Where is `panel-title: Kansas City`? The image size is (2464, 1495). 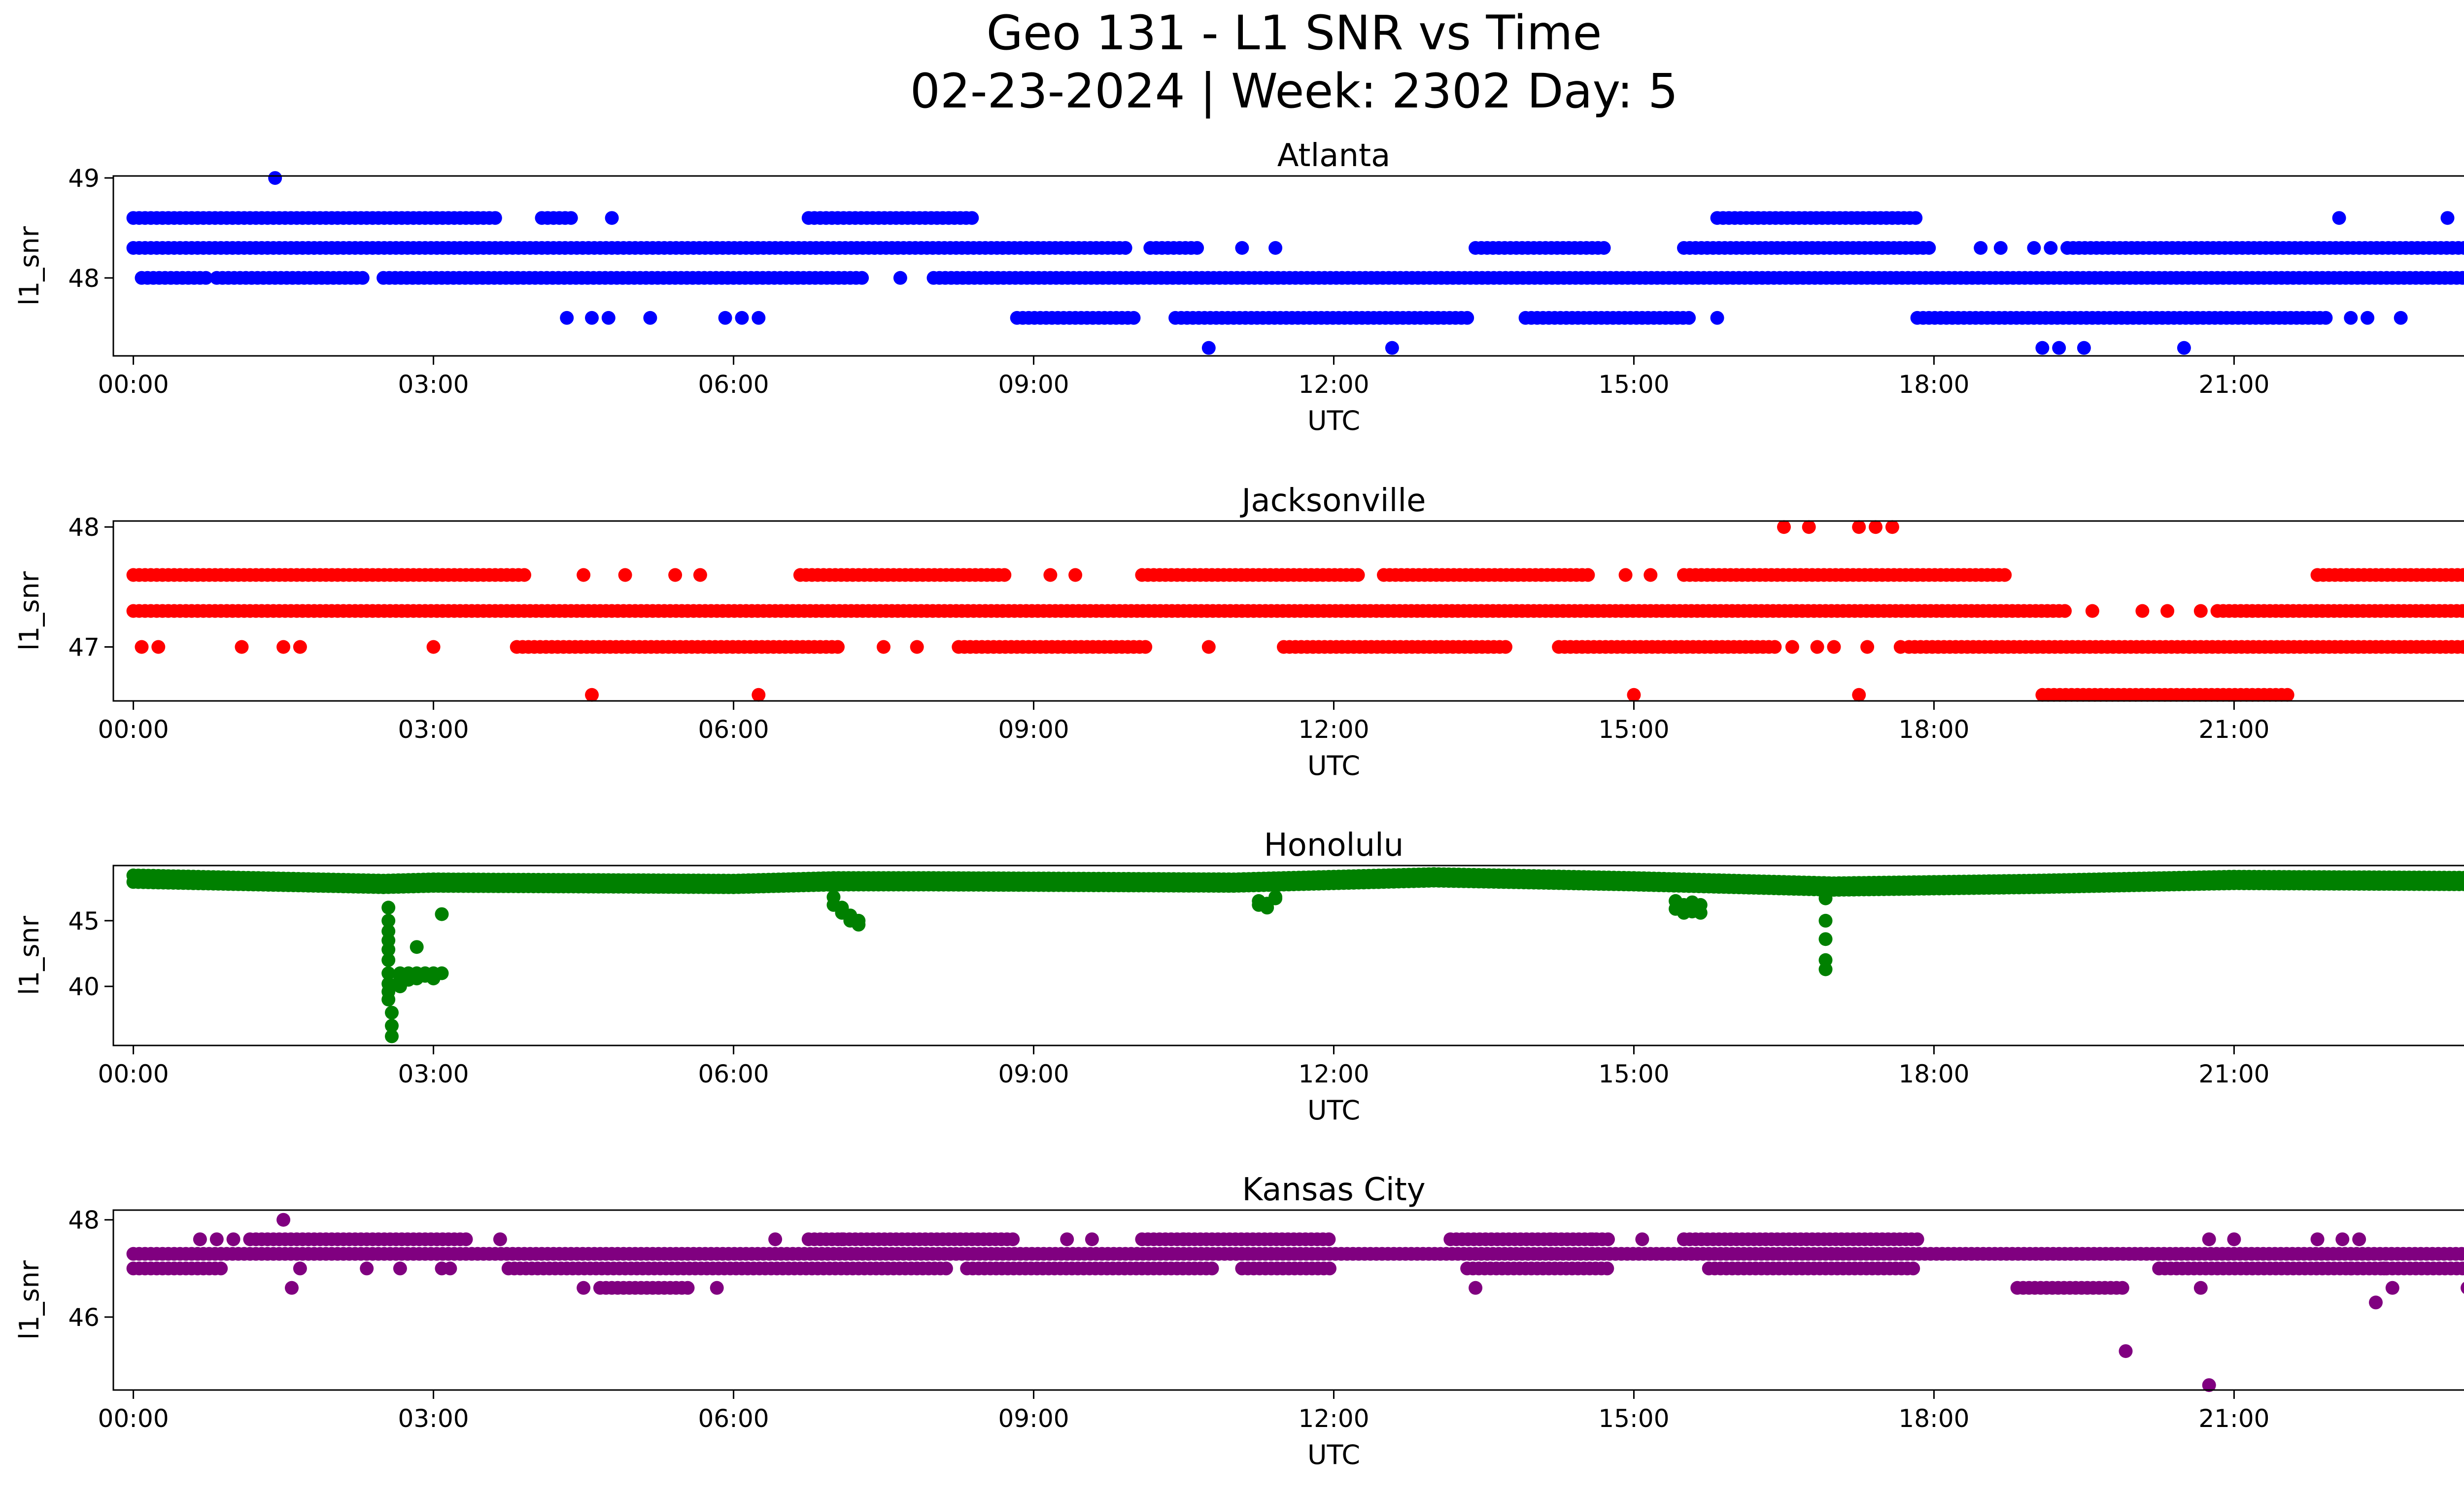
panel-title: Kansas City is located at coordinates (1333, 1190).